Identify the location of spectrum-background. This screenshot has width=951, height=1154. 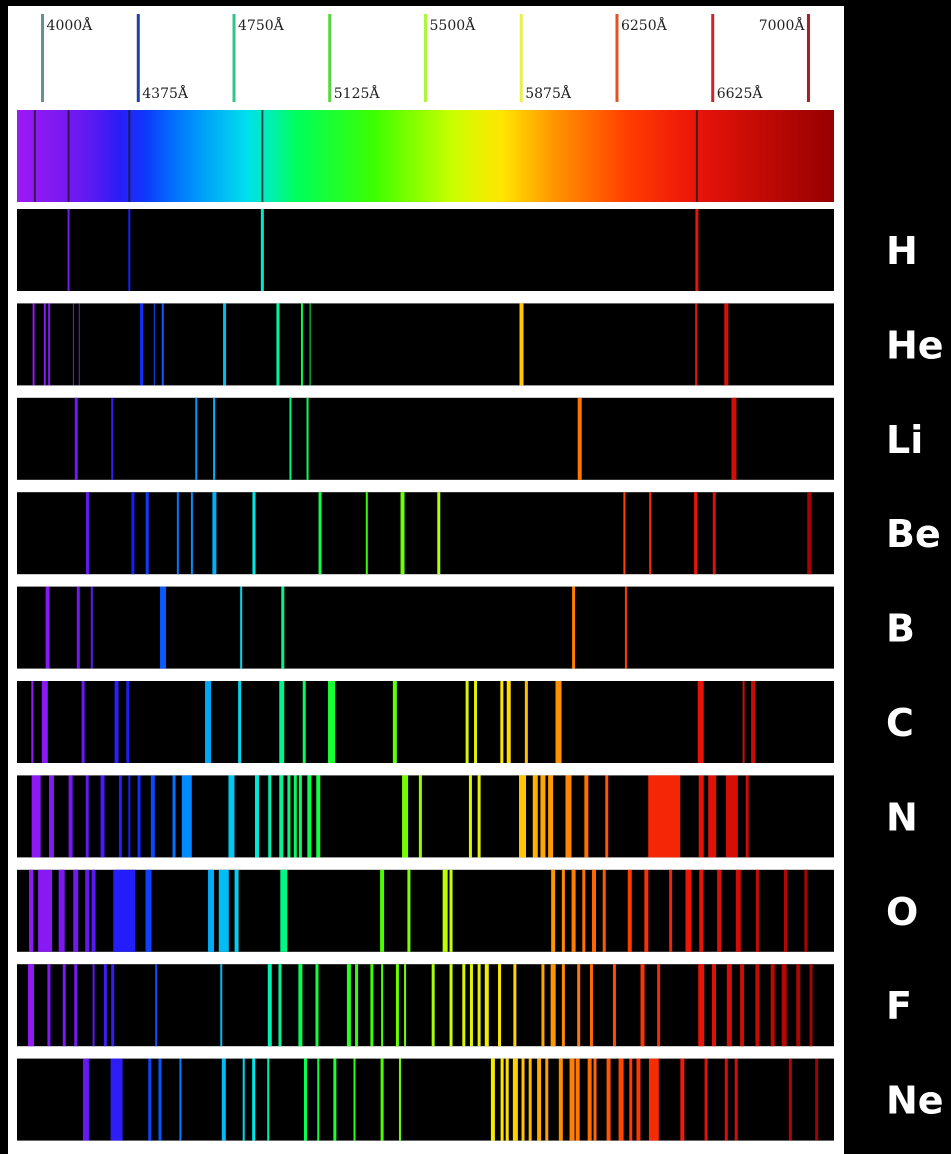
(425, 344).